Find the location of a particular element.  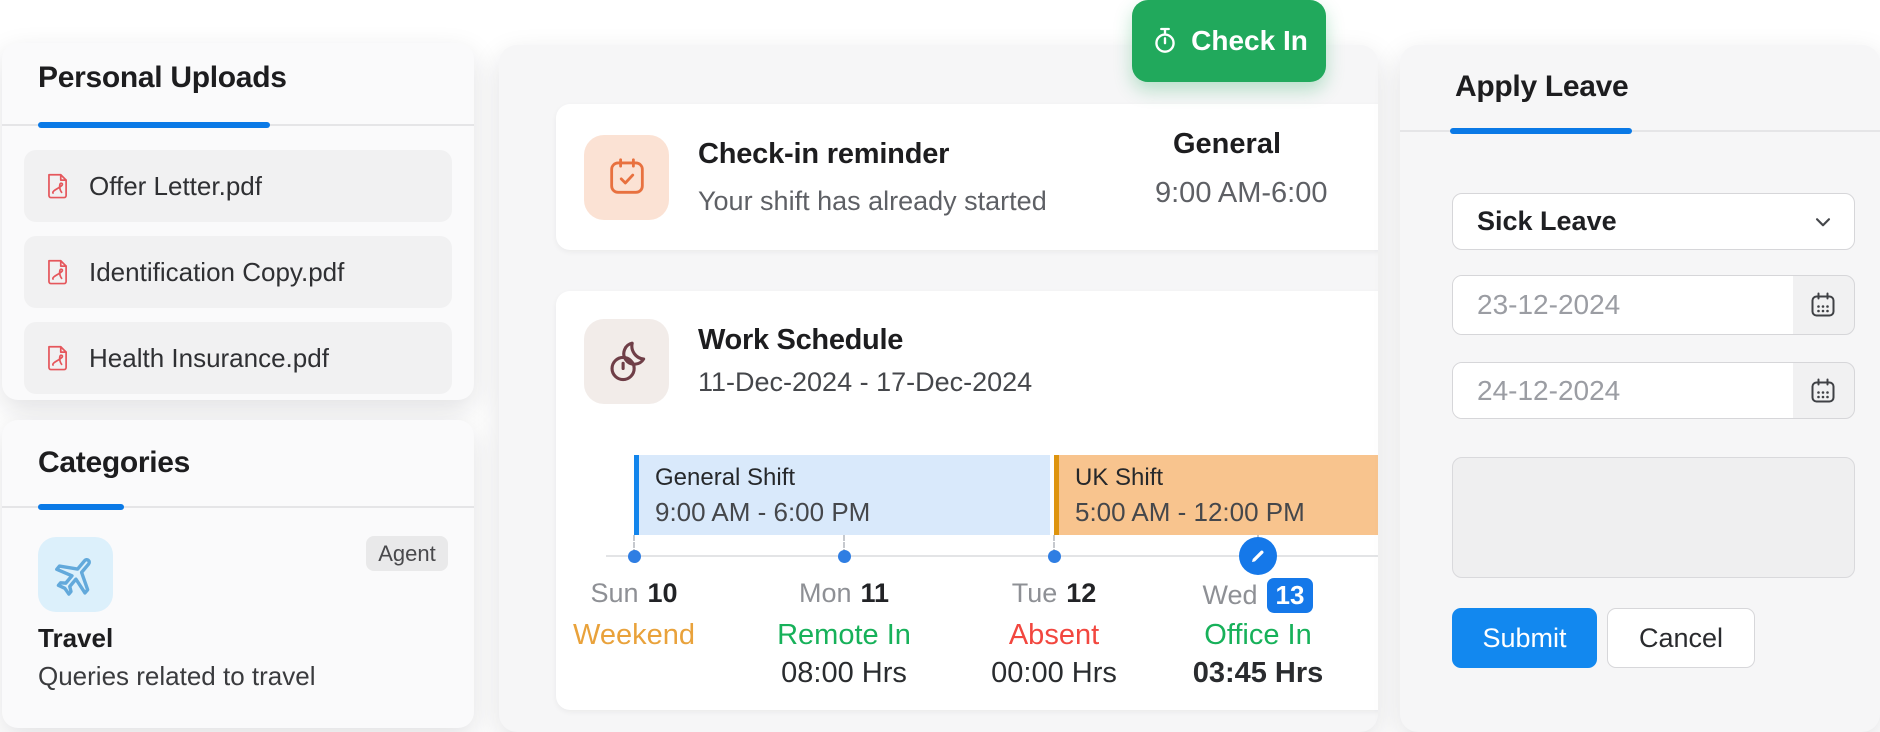

work-schedule-icon-tile is located at coordinates (626, 361).